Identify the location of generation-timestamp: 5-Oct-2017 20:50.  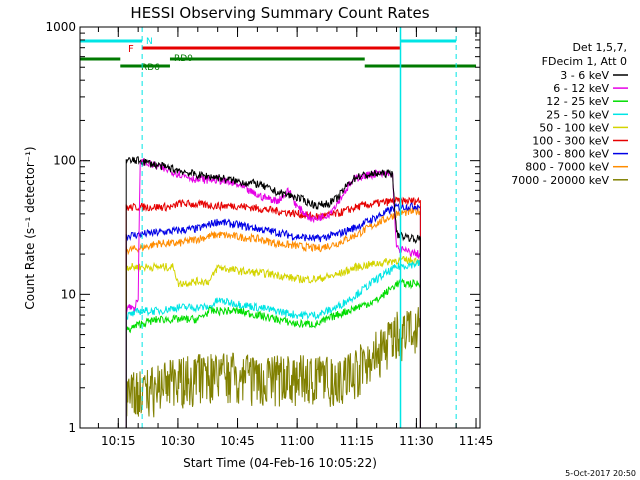
(600, 473).